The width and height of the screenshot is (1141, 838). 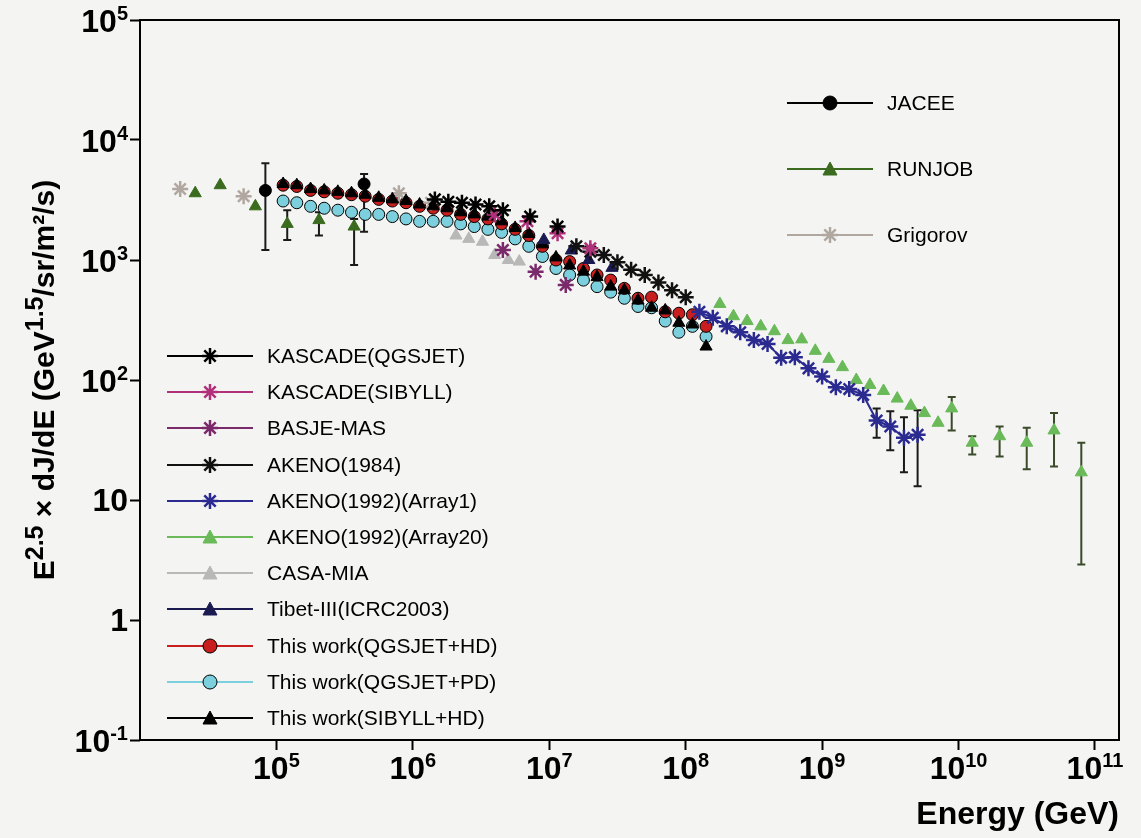 What do you see at coordinates (376, 717) in the screenshot?
I see `legend-label: This work(SIBYLL+HD)` at bounding box center [376, 717].